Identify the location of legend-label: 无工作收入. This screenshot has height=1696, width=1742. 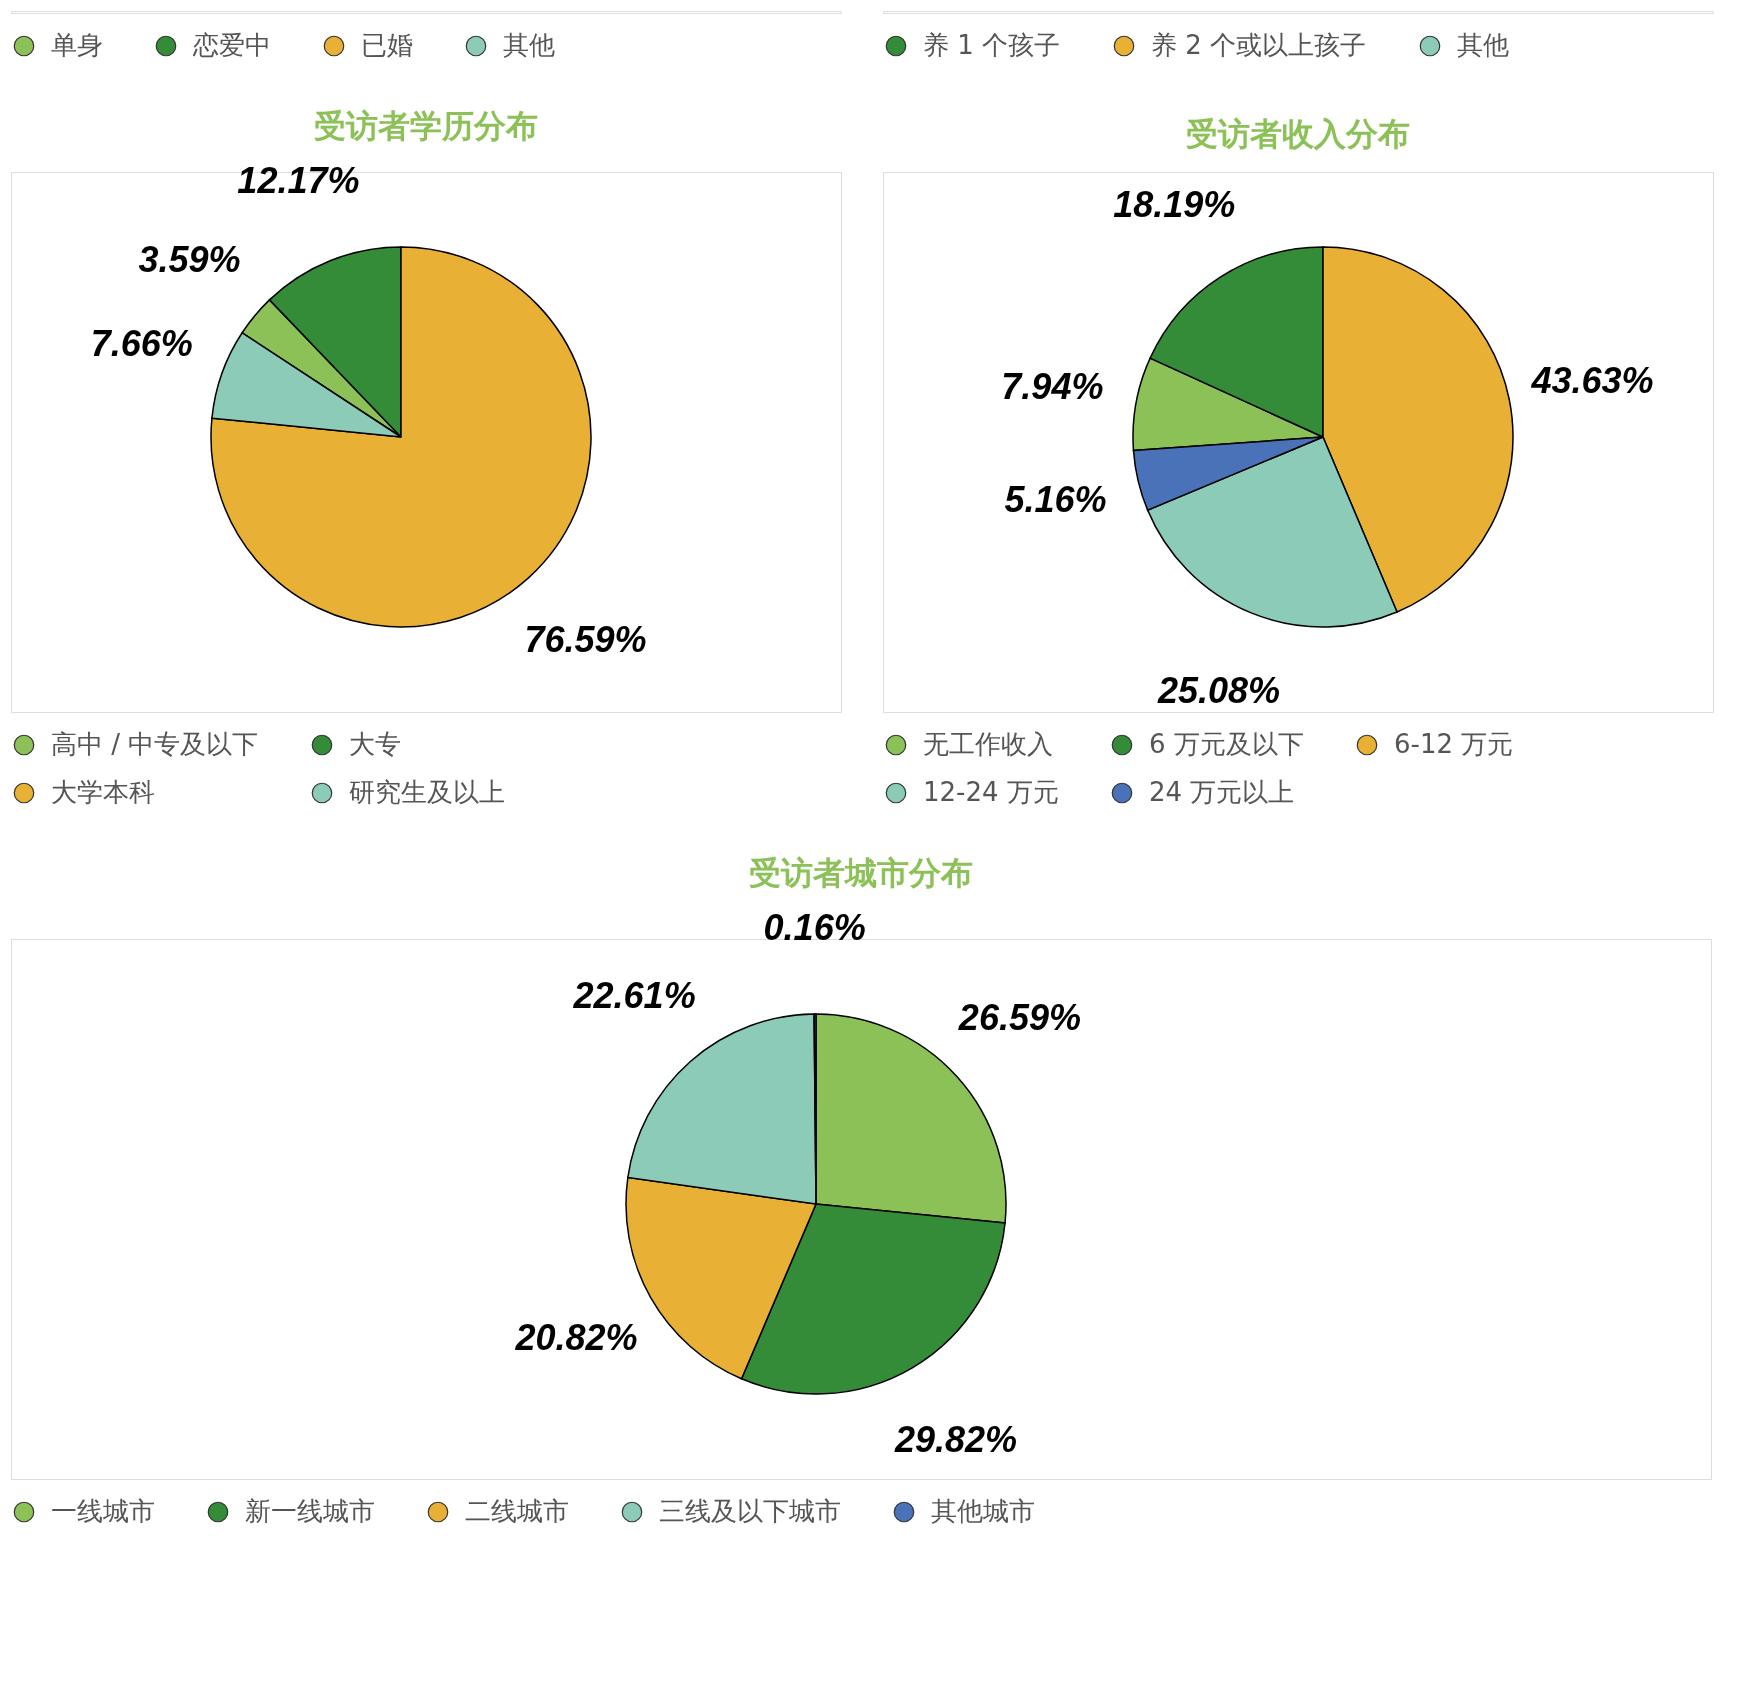
(988, 744).